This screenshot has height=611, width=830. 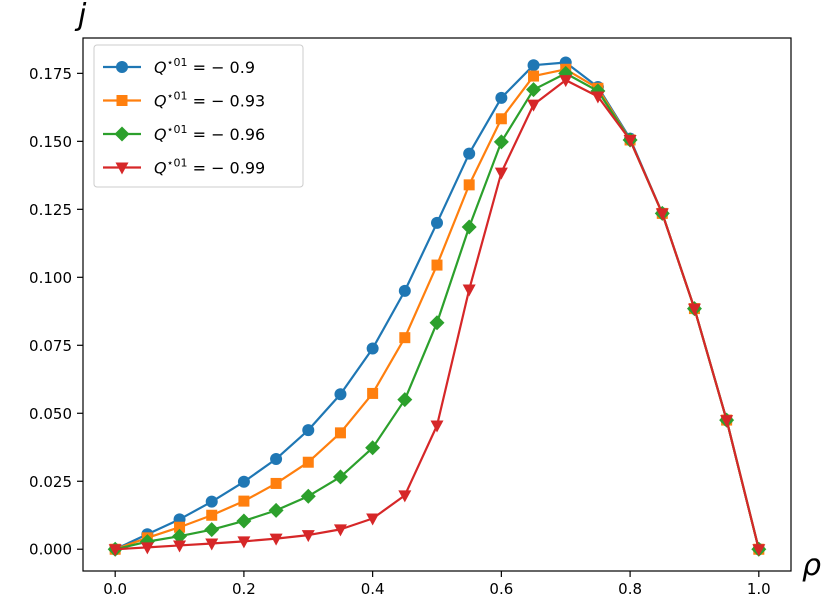 What do you see at coordinates (209, 100) in the screenshot?
I see `legend-label: Q⋆01 = − 0.93` at bounding box center [209, 100].